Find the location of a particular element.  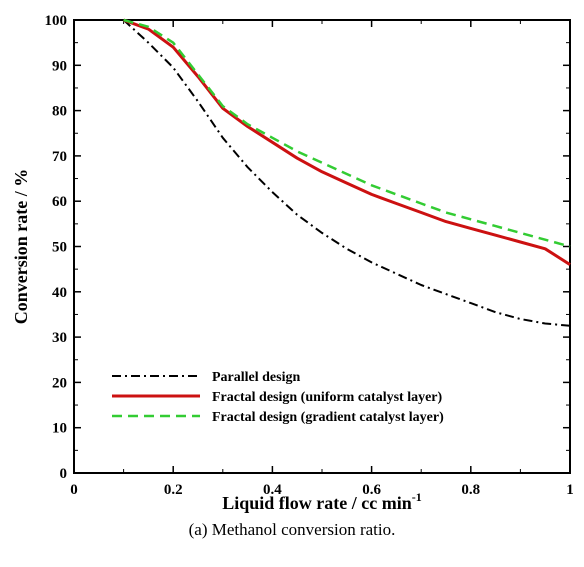

y-tick-label: 90 is located at coordinates (59, 66).